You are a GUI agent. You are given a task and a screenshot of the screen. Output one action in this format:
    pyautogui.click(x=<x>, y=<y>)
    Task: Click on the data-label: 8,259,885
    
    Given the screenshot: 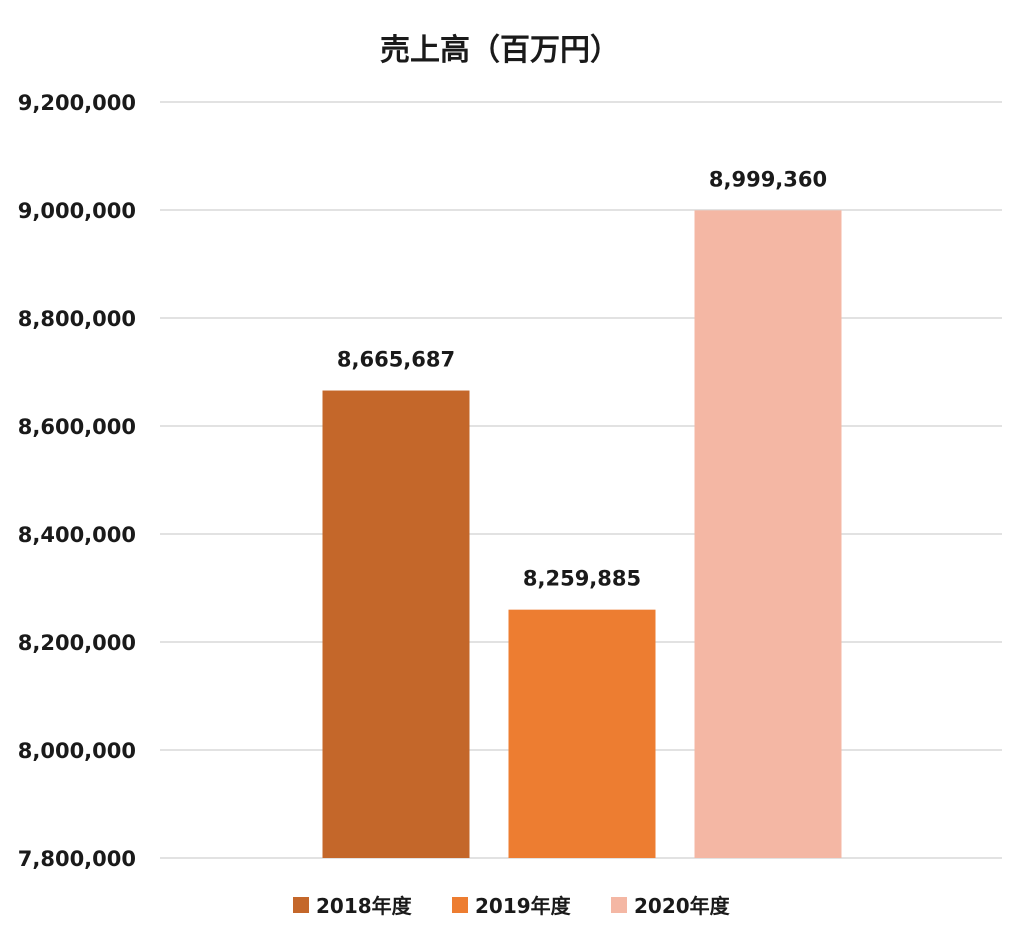 What is the action you would take?
    pyautogui.click(x=582, y=579)
    